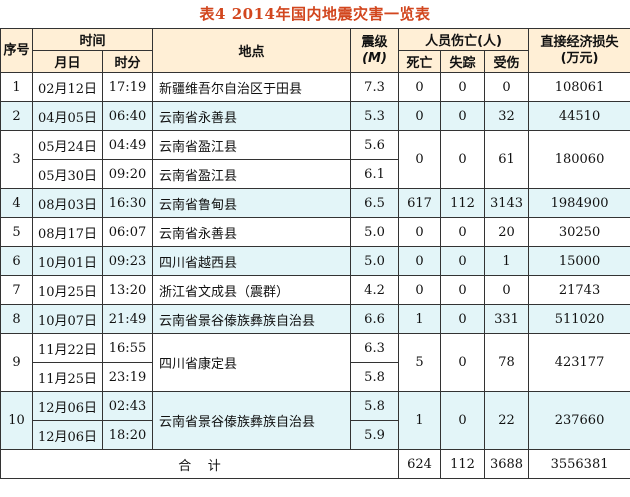  What do you see at coordinates (67, 174) in the screenshot?
I see `cell-date: 05月30日` at bounding box center [67, 174].